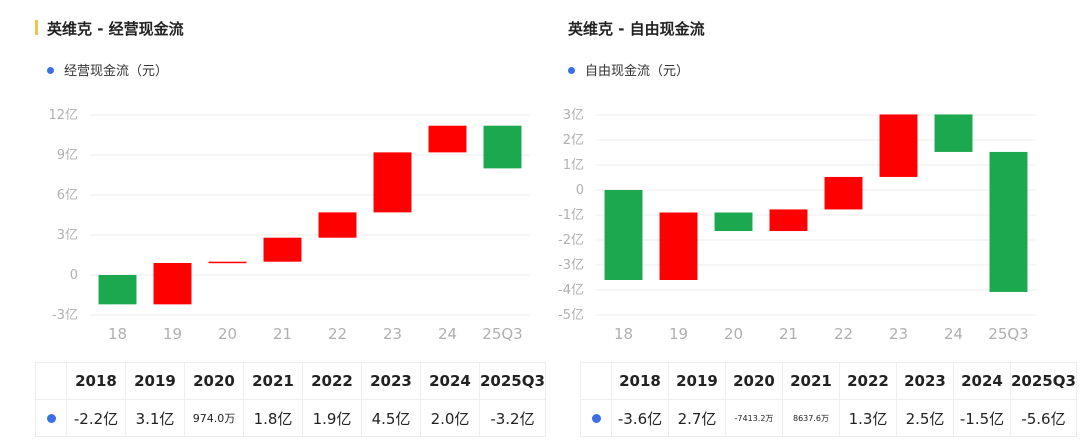 This screenshot has width=1080, height=445. Describe the element at coordinates (571, 215) in the screenshot. I see `y-tick-label: -1亿` at that location.